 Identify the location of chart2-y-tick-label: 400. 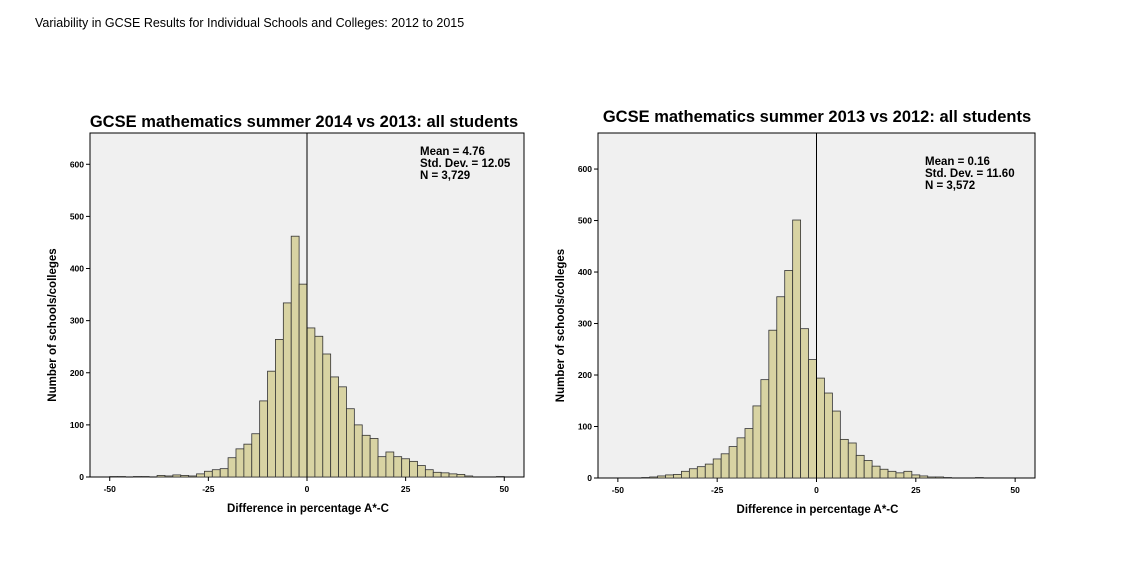
(585, 272).